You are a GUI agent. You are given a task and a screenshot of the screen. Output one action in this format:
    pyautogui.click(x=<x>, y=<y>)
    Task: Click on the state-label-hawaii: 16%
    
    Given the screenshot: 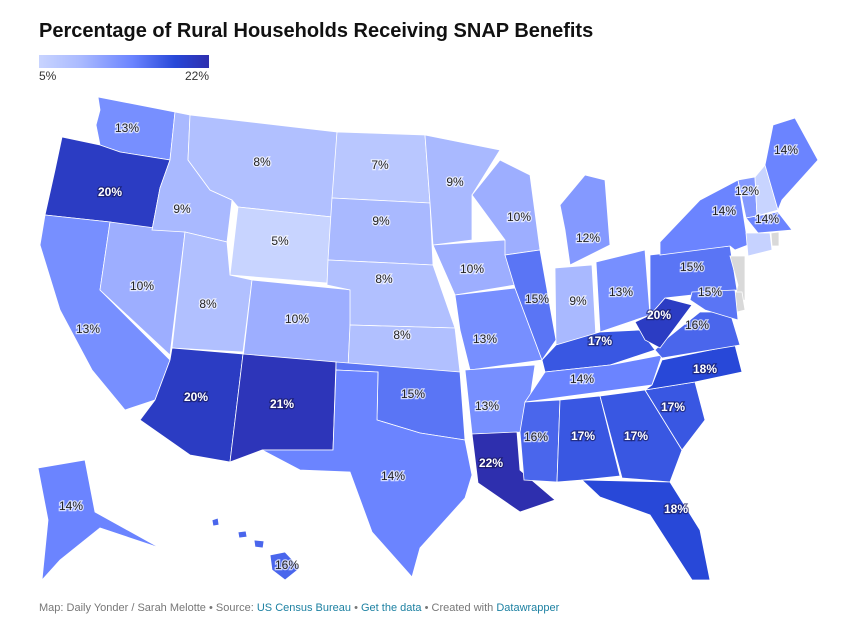 What is the action you would take?
    pyautogui.click(x=287, y=565)
    